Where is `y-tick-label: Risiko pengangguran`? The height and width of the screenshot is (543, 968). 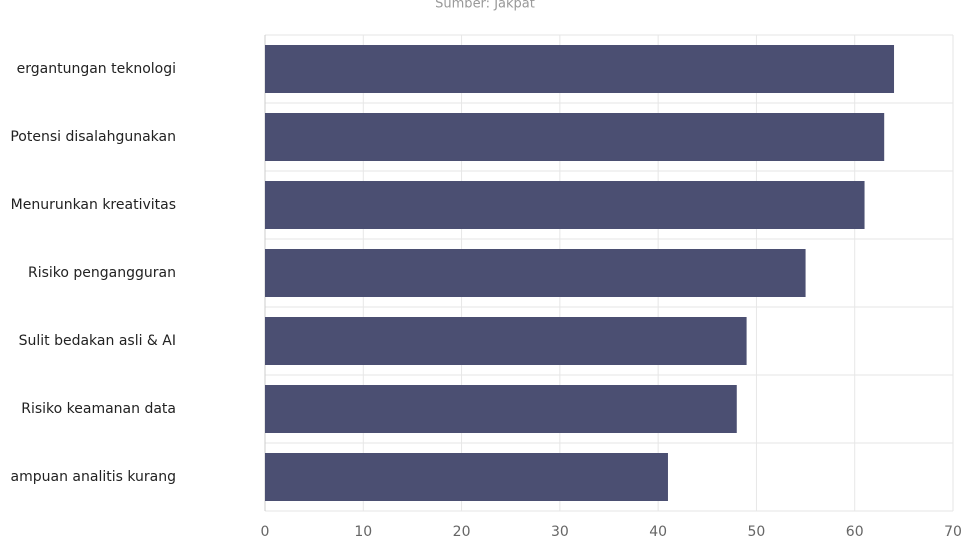 y-tick-label: Risiko pengangguran is located at coordinates (102, 273).